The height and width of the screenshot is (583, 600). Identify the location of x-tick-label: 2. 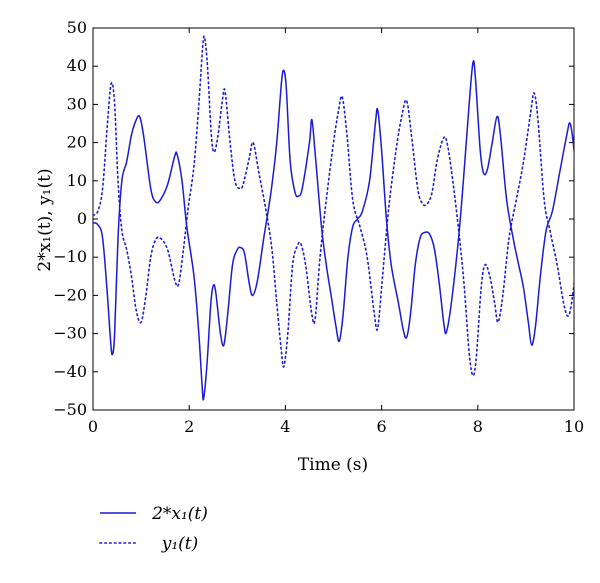
(189, 426).